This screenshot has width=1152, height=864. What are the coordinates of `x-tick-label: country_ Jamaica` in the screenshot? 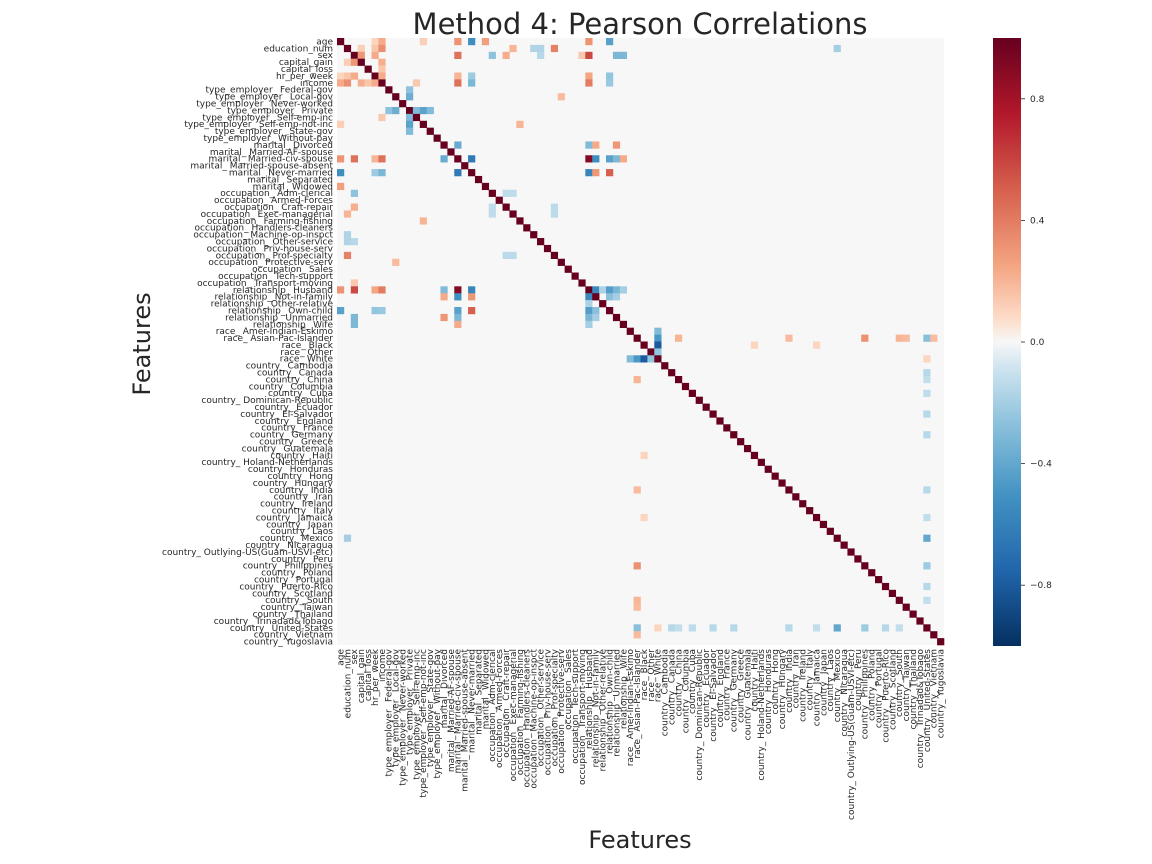 It's located at (817, 687).